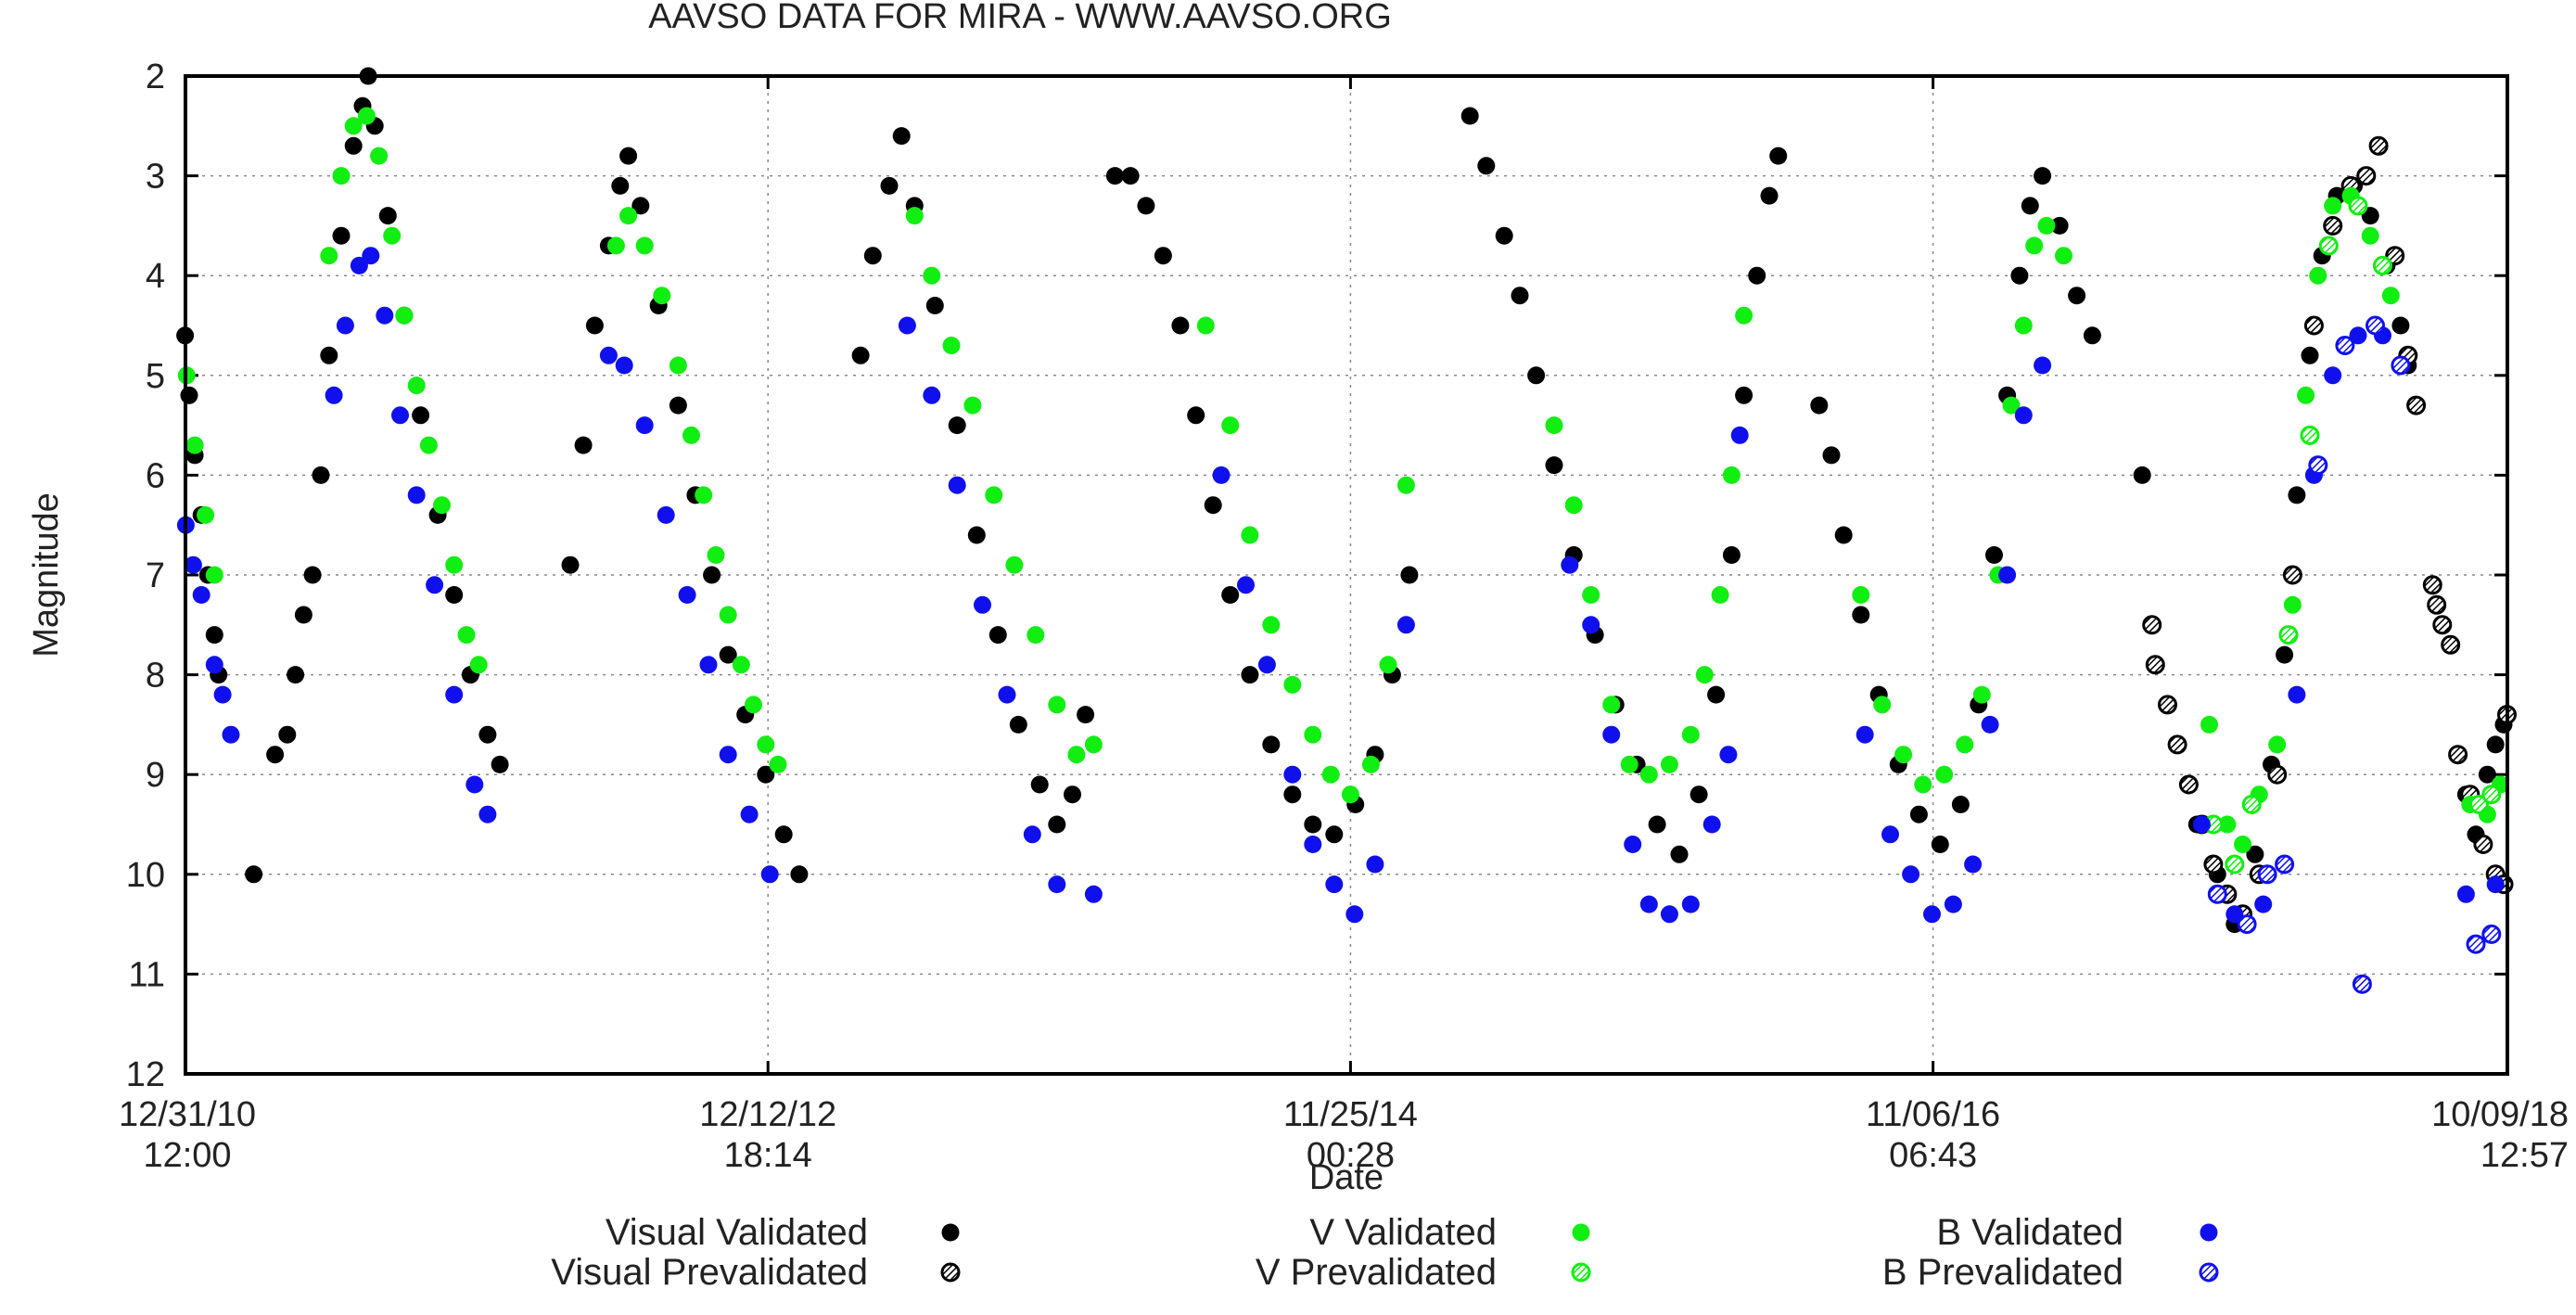  I want to click on y-tick-label: 3, so click(155, 178).